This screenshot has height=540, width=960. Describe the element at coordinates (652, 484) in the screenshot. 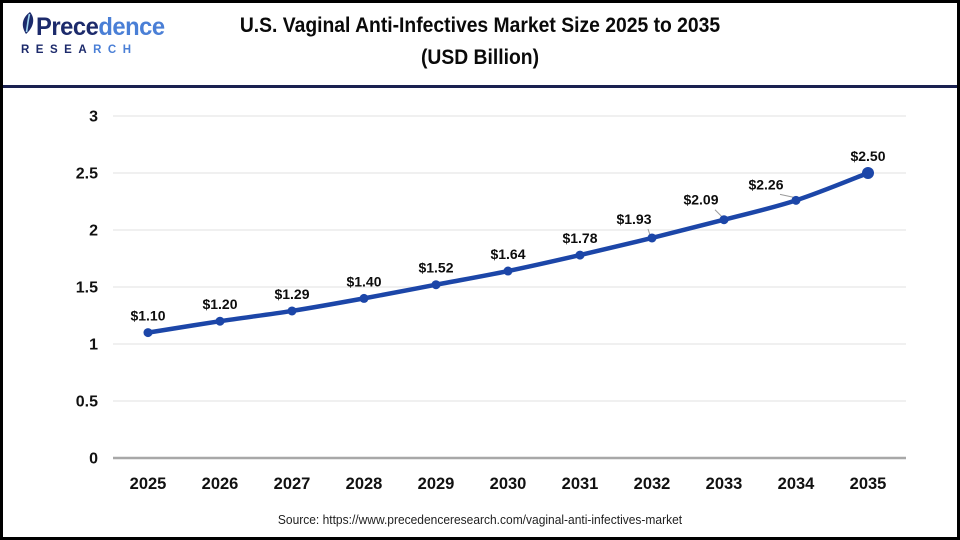

I see `x-tick-label: 2032` at that location.